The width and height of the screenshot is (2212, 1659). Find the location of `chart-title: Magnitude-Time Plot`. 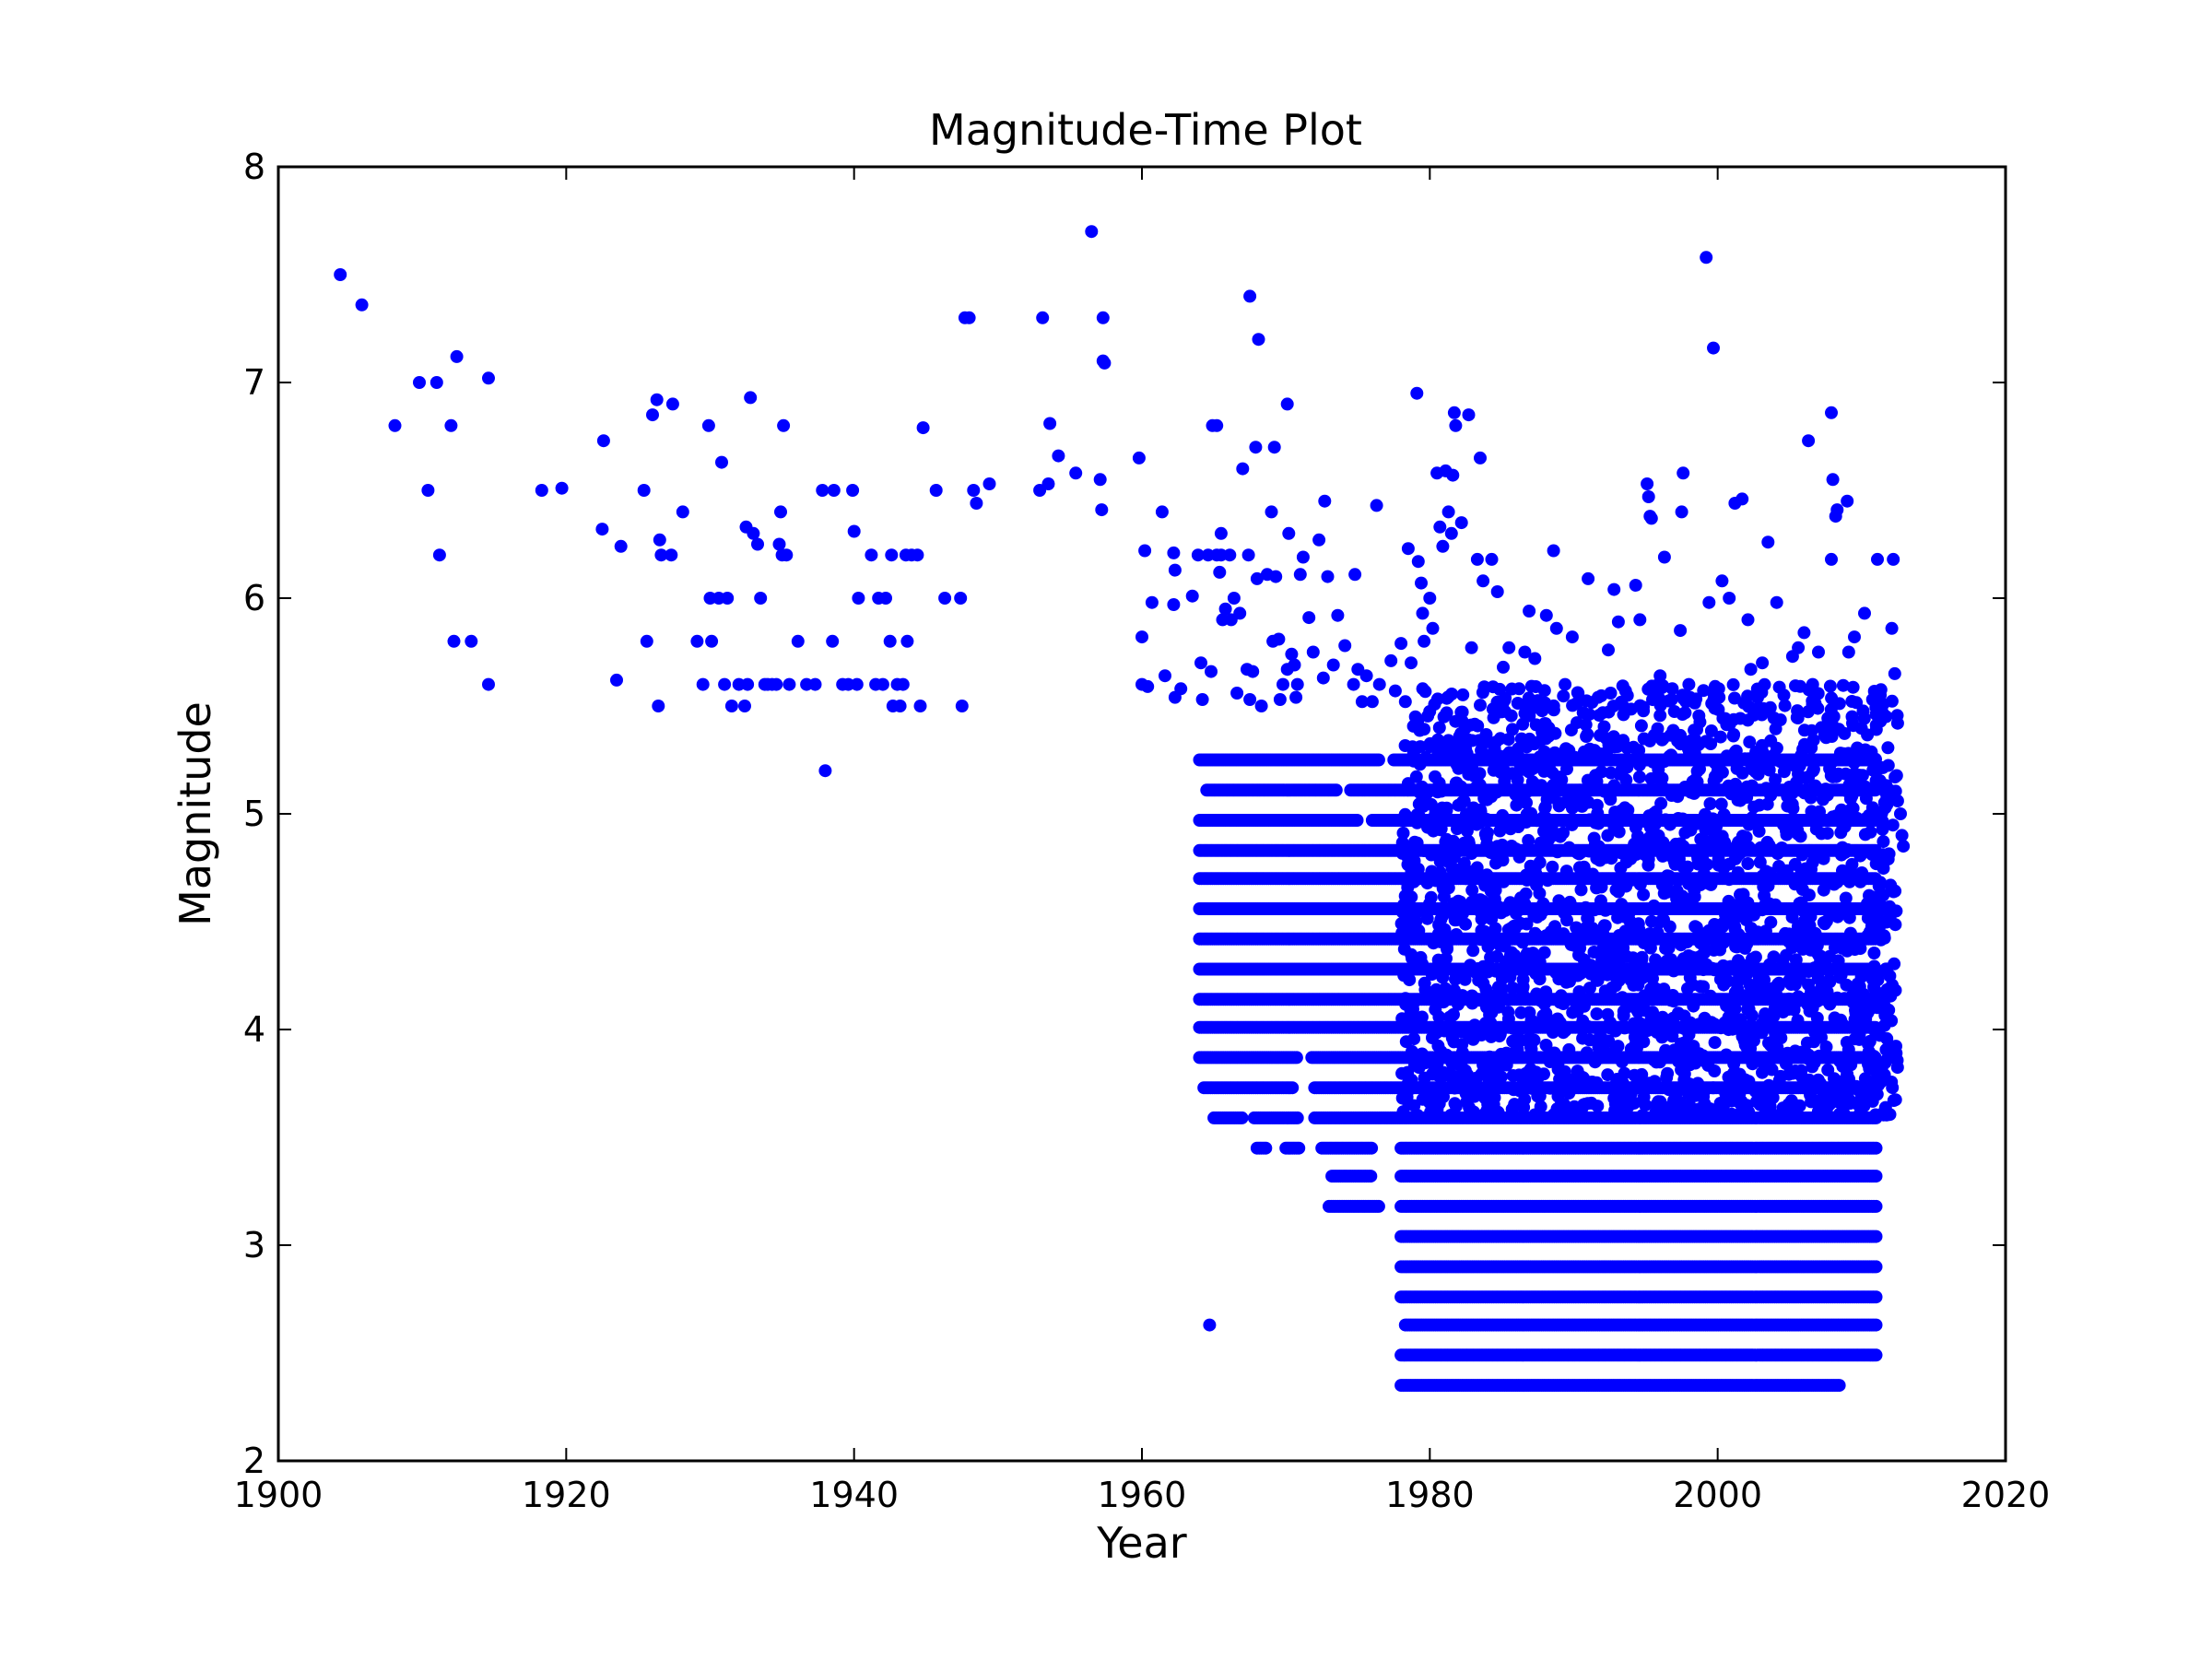

chart-title: Magnitude-Time Plot is located at coordinates (1145, 130).